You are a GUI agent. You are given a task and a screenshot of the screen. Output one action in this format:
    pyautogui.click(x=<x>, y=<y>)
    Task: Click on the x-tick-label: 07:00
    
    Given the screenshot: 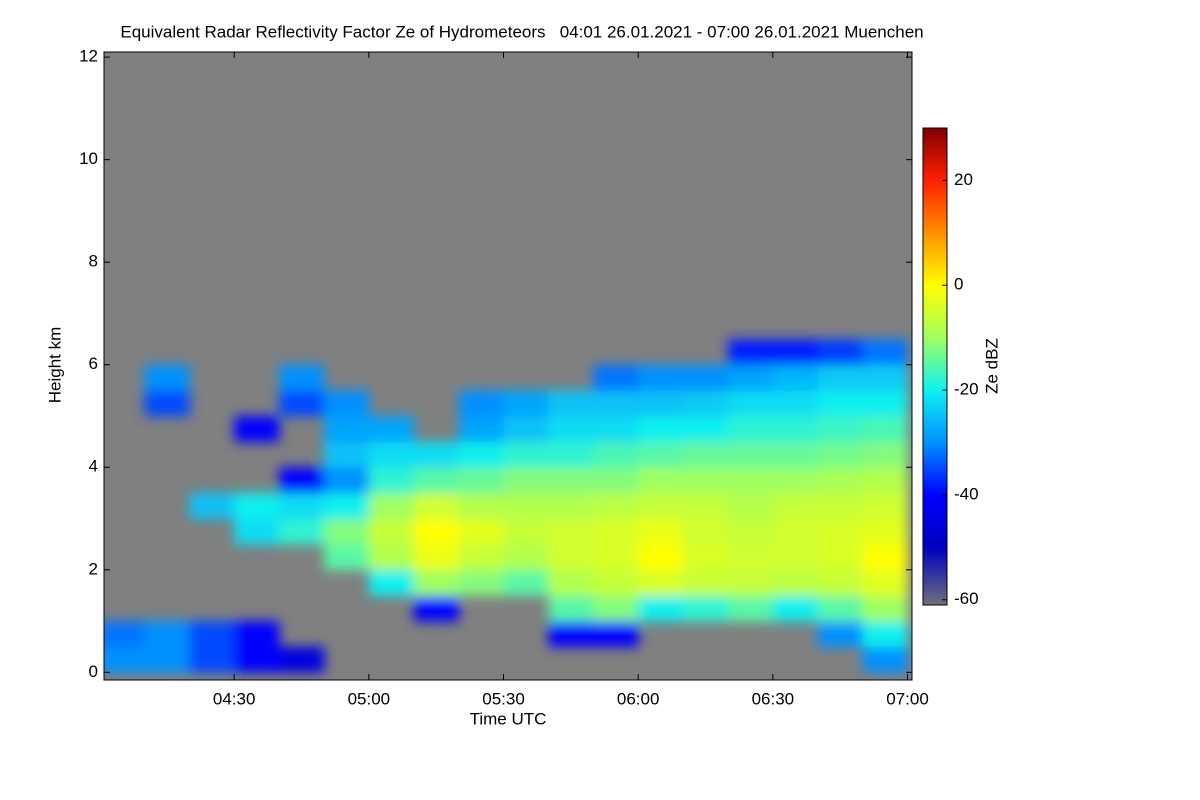 What is the action you would take?
    pyautogui.click(x=907, y=698)
    